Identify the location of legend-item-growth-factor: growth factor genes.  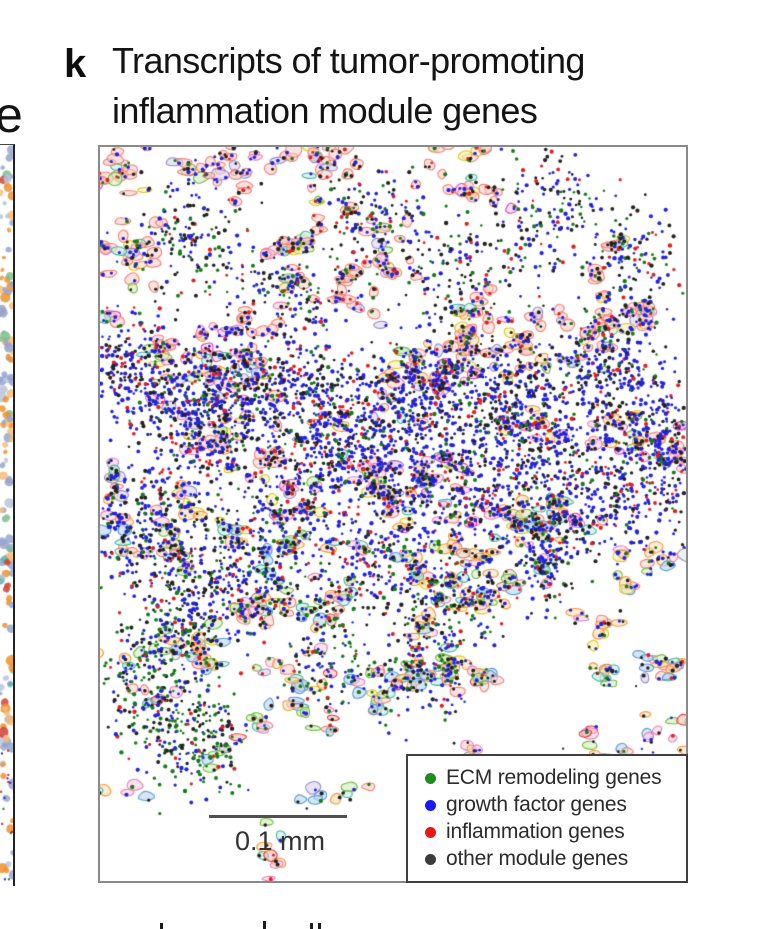
(555, 805).